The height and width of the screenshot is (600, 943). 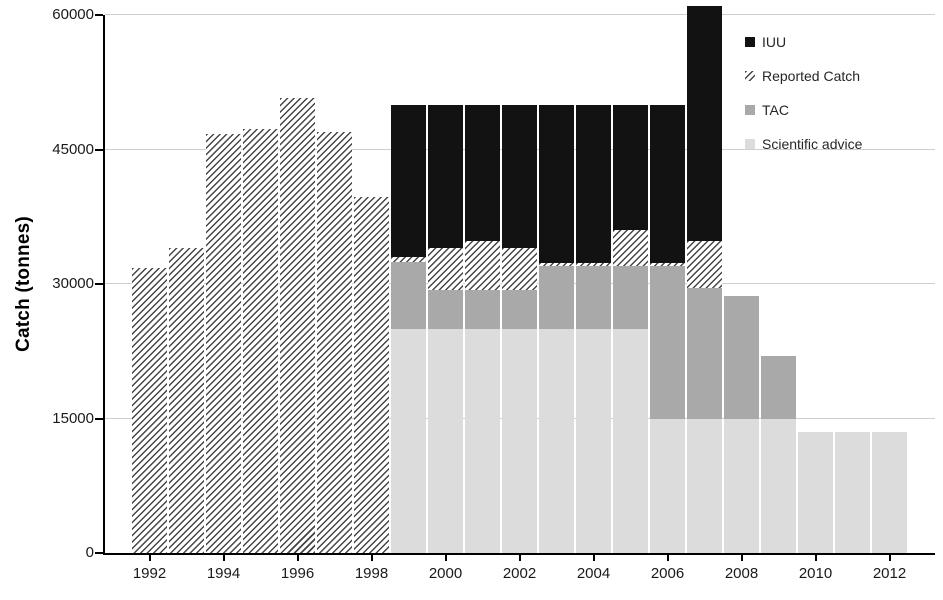 I want to click on bar-2007-tac, so click(x=704, y=353).